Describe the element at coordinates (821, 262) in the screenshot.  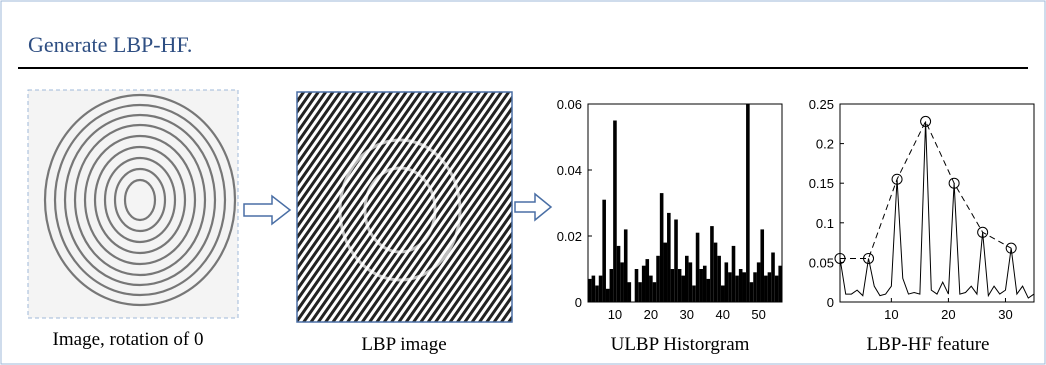
I see `y-tick-label: 0.05` at that location.